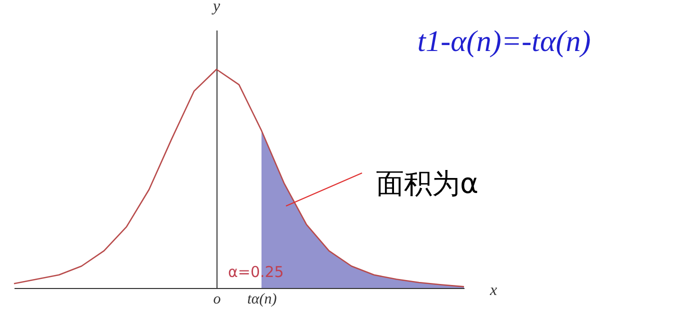 The image size is (680, 320). Describe the element at coordinates (493, 290) in the screenshot. I see `x-axis-title: x` at that location.